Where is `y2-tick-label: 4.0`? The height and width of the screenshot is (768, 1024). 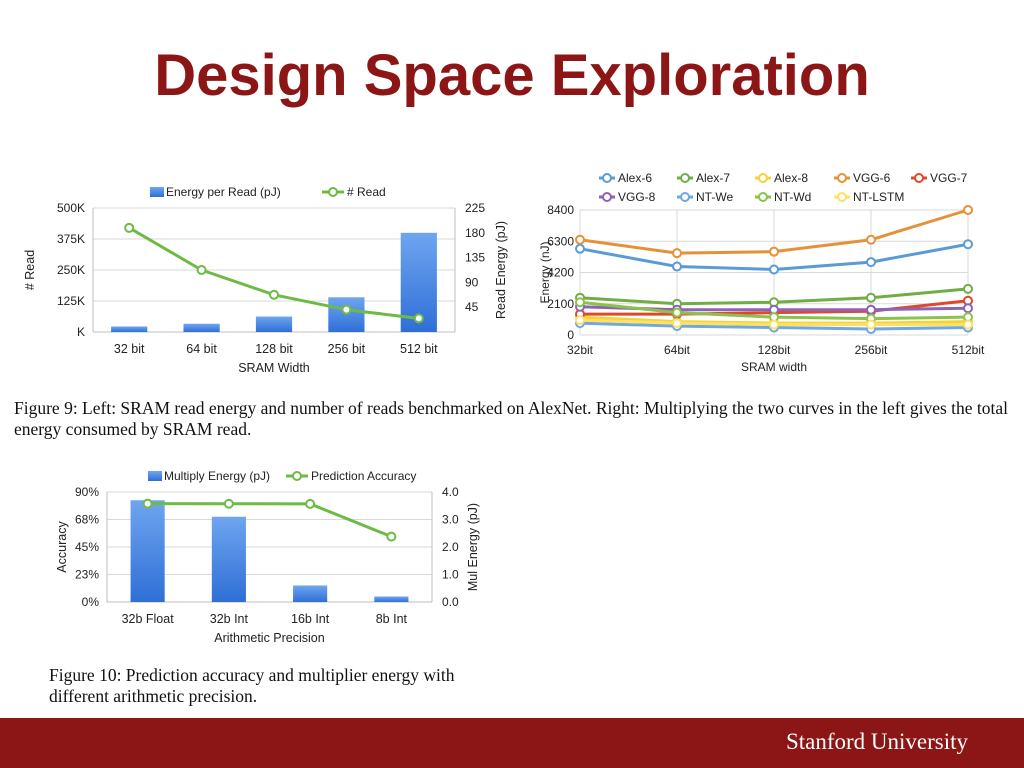
y2-tick-label: 4.0 is located at coordinates (450, 492).